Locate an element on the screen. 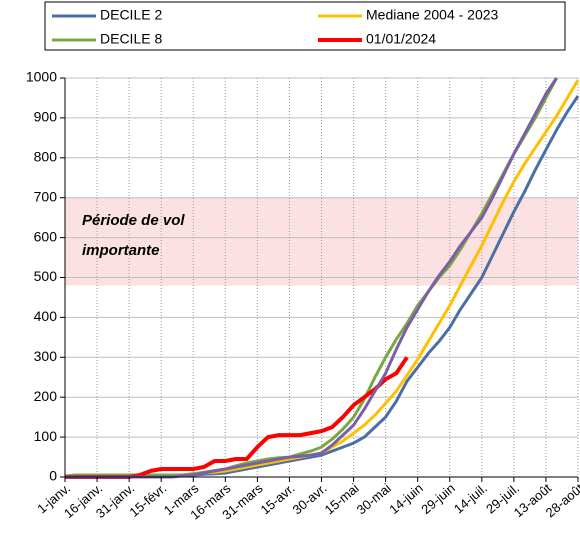  x-tick-label: 15-avr. is located at coordinates (277, 498).